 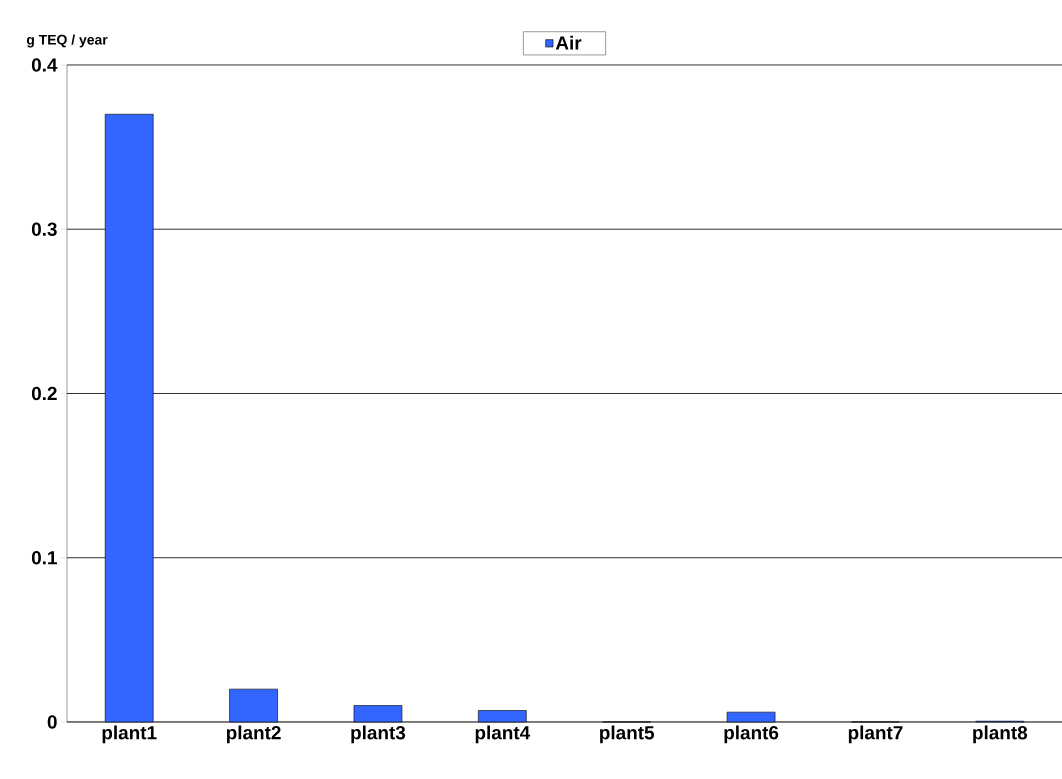 I want to click on x-tick-label: plant5, so click(x=627, y=734).